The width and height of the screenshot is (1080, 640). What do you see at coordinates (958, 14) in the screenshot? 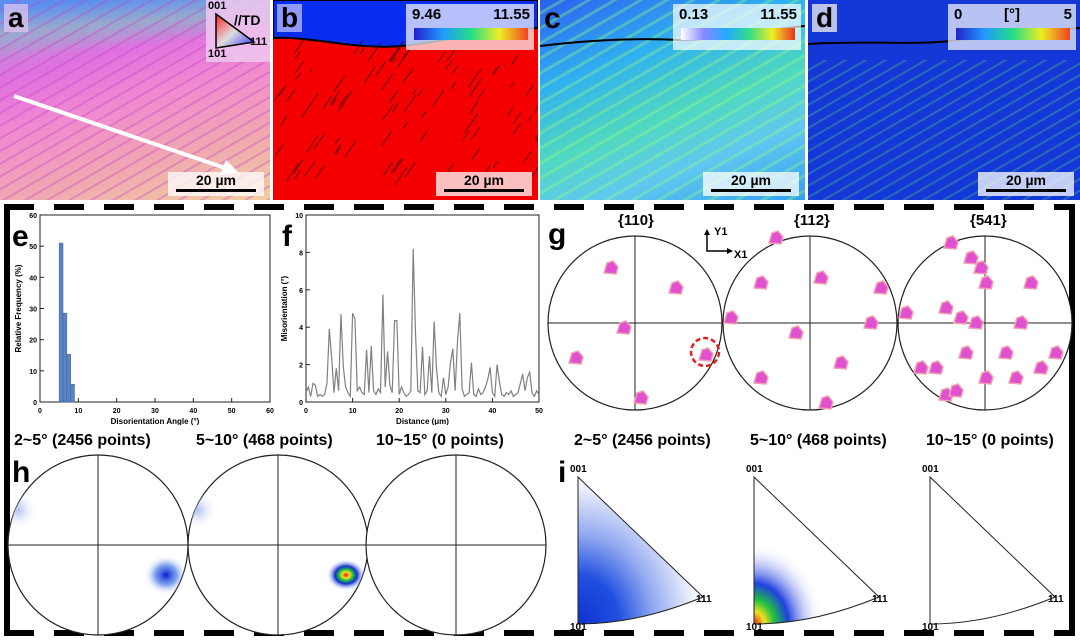
I see `colorbar-min: 0` at bounding box center [958, 14].